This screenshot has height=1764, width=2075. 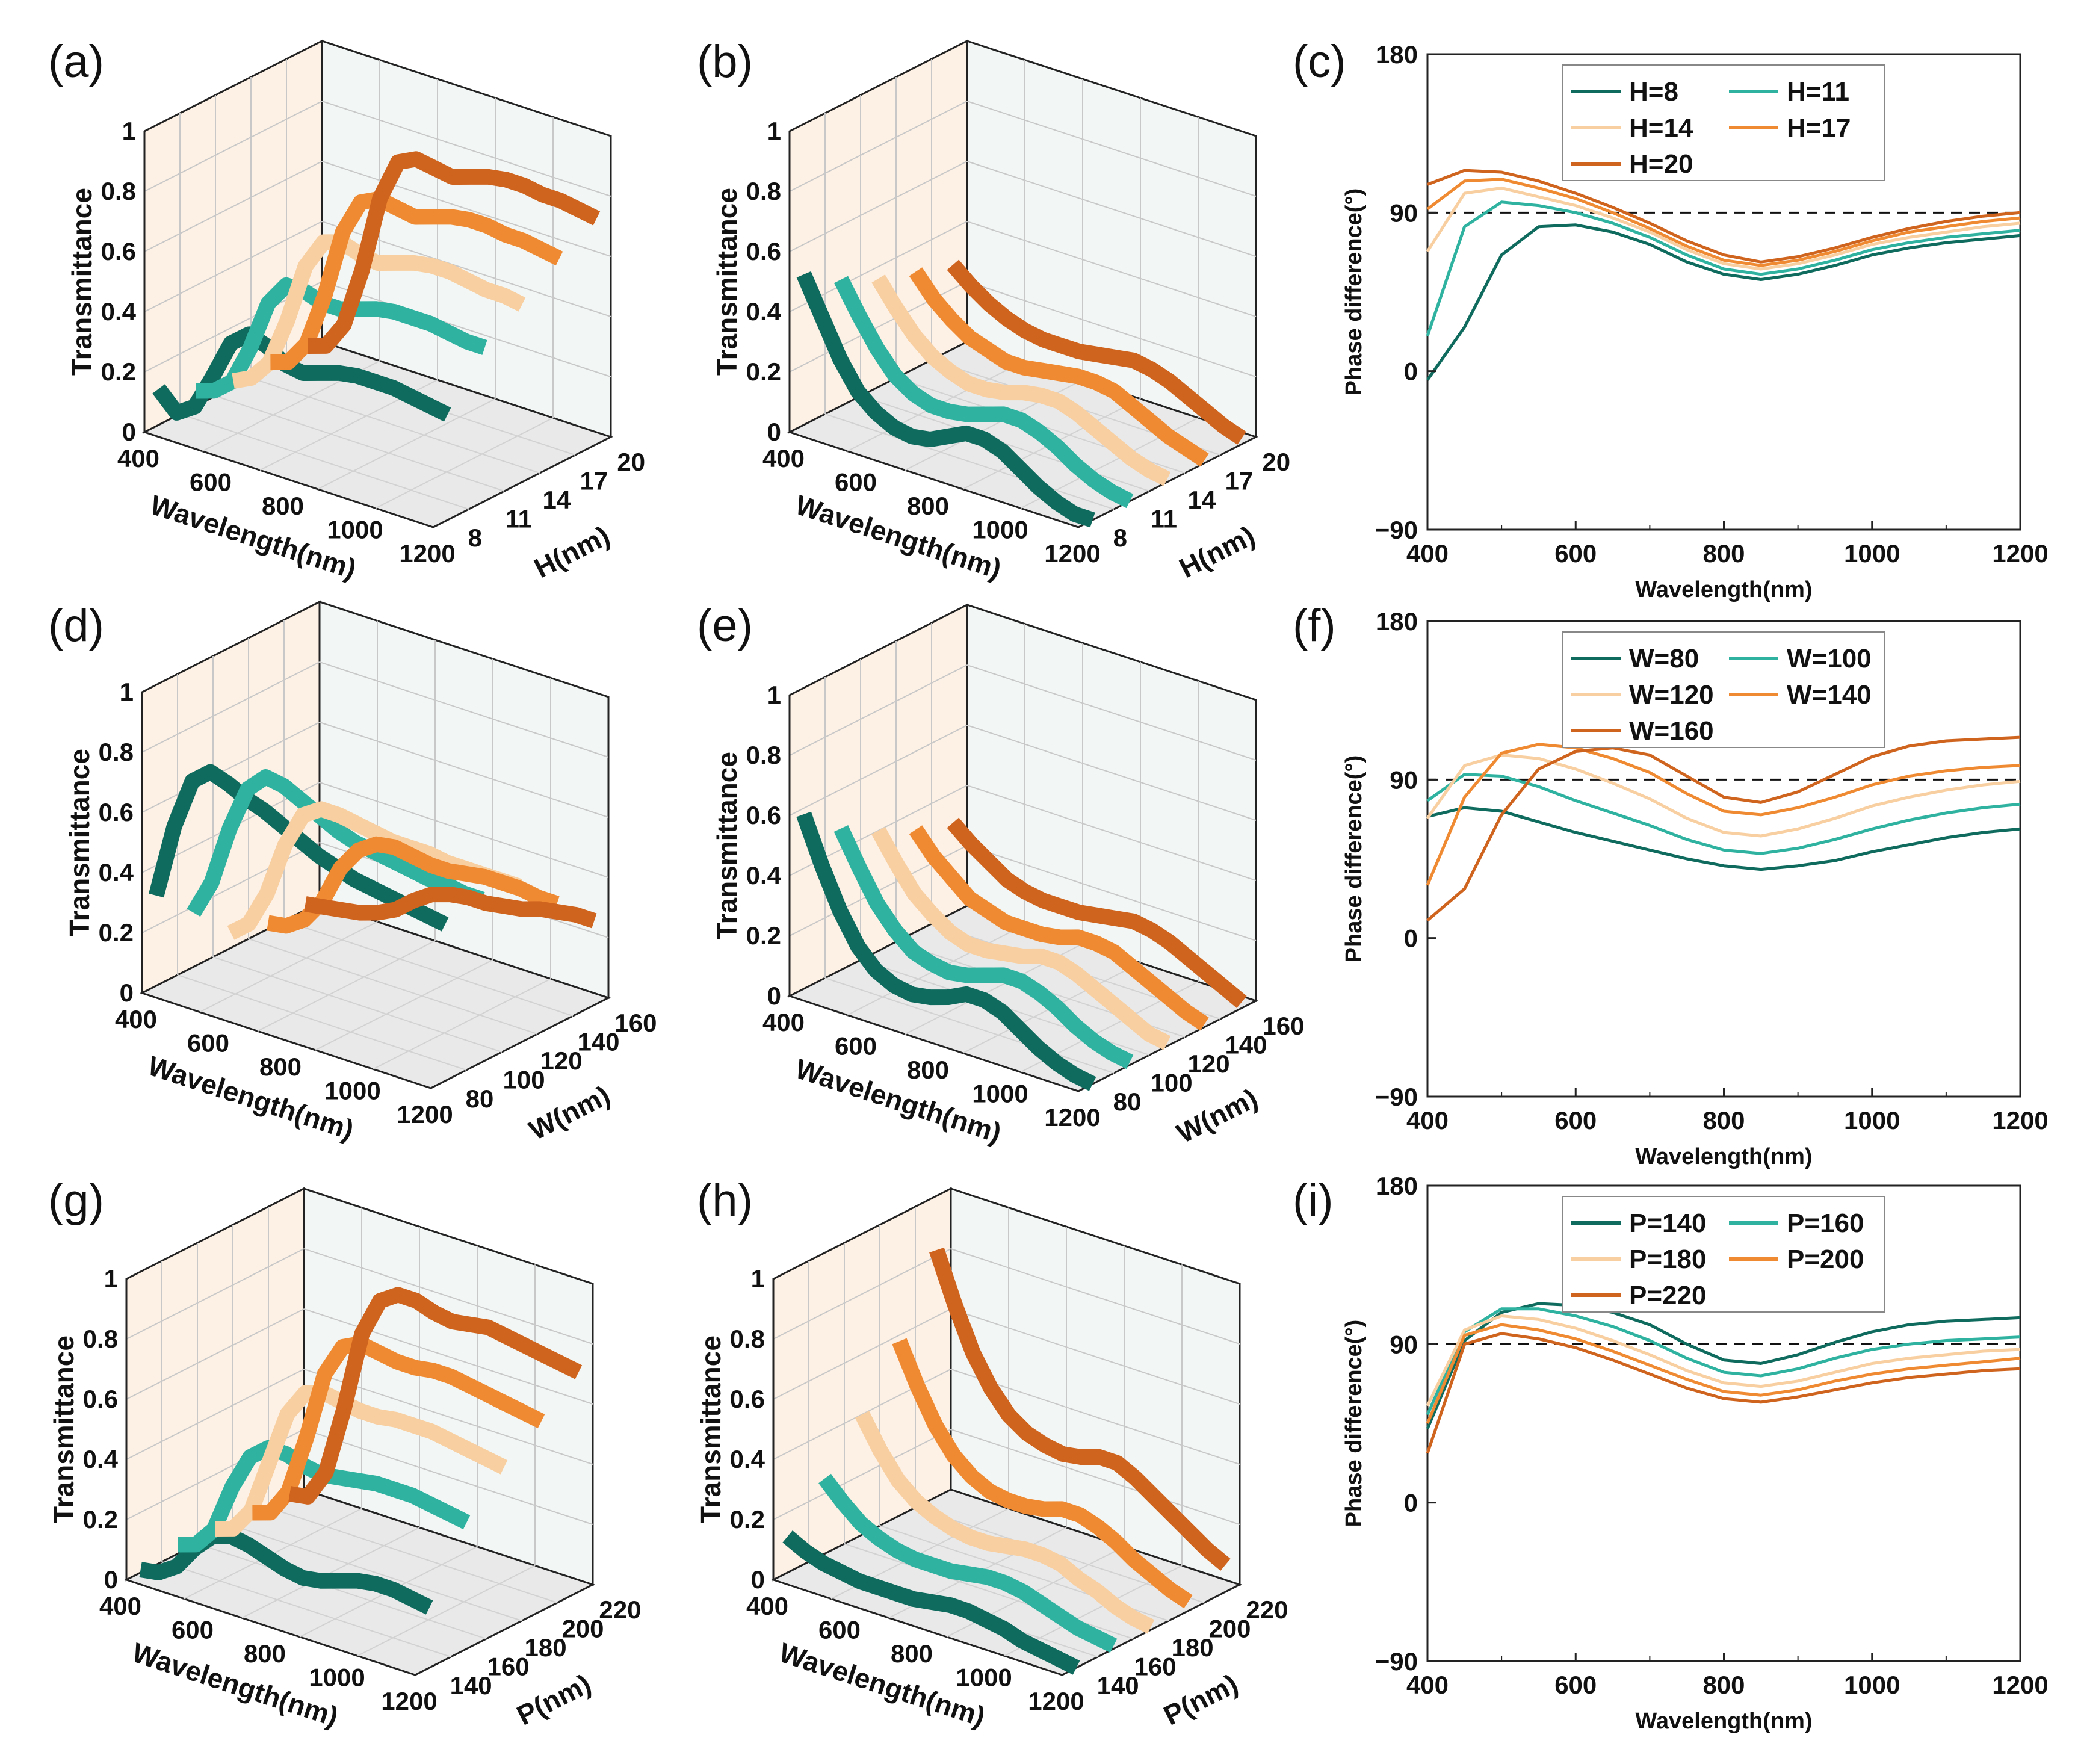 I want to click on series-ribbon-H=8, so click(x=945, y=399).